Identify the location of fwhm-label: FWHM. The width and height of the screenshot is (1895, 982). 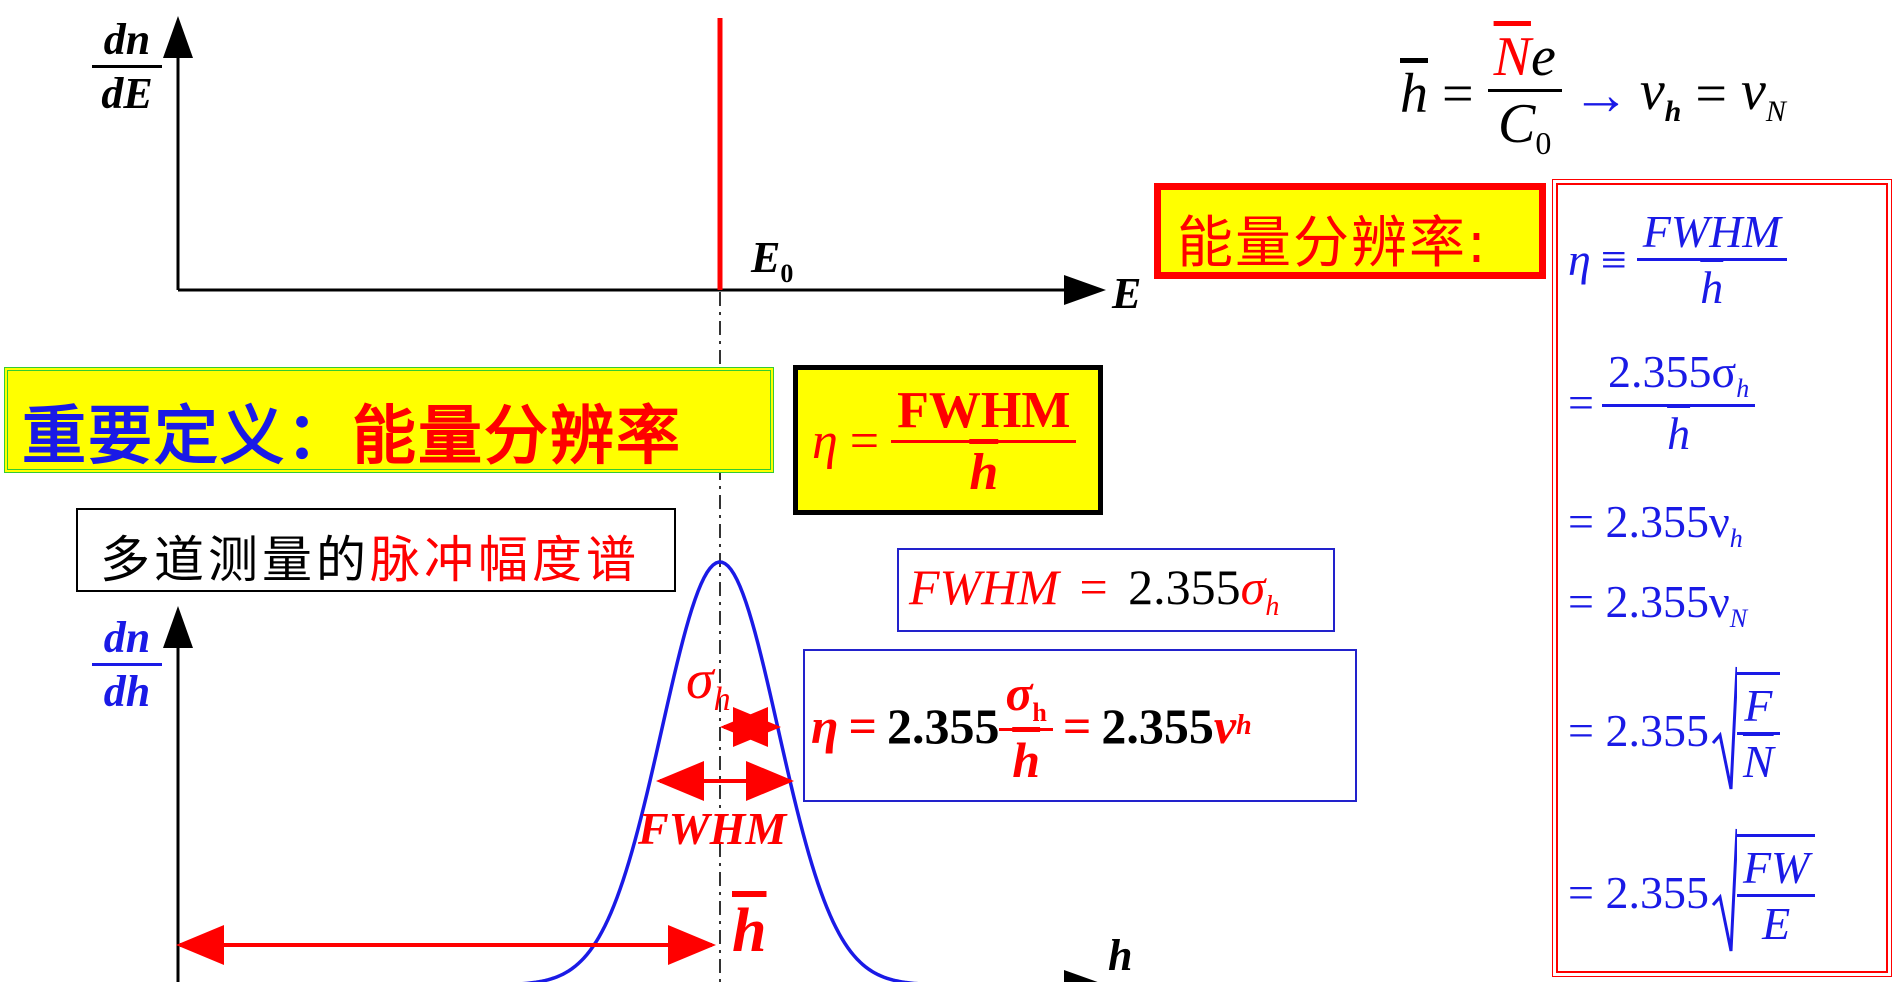
(712, 828).